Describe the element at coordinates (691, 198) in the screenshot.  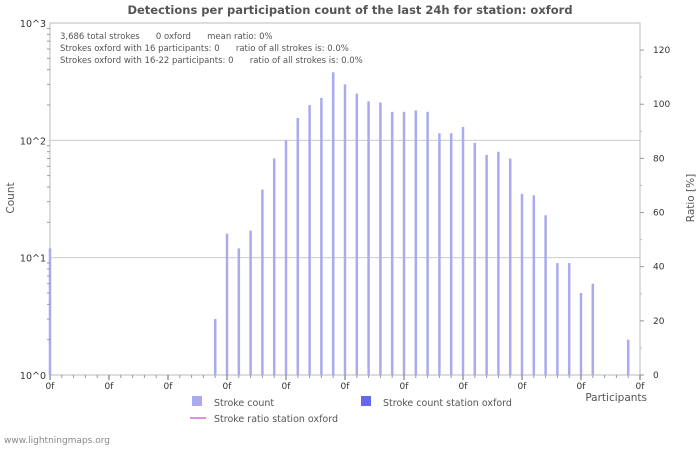
I see `y2-axis-label: Ratio [%]` at that location.